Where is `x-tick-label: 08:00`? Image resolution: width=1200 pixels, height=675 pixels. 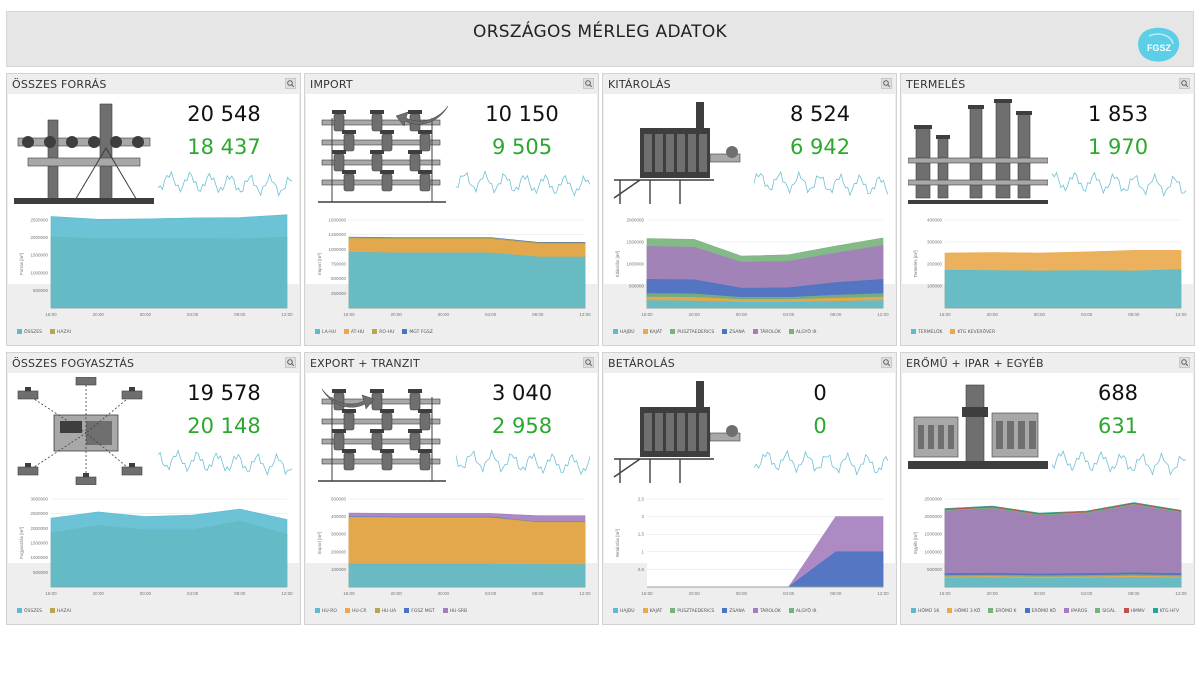
x-tick-label: 08:00 is located at coordinates (836, 593).